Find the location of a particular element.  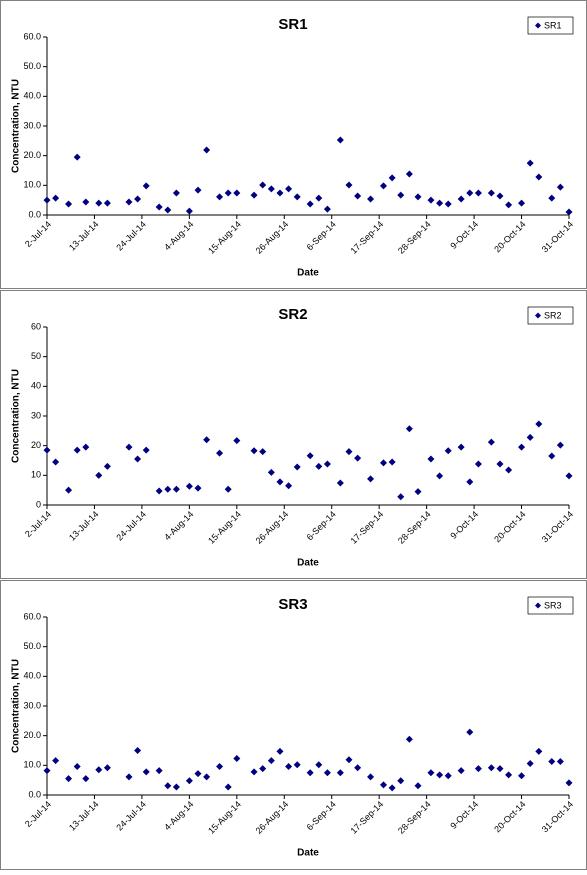

y-tick-label: 60.0 is located at coordinates (32, 616).